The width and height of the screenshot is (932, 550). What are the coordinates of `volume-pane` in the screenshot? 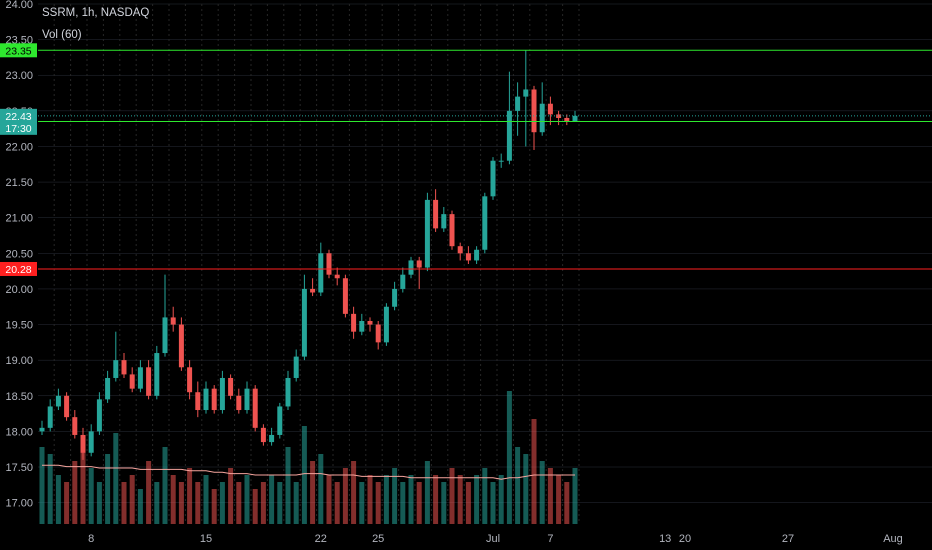 It's located at (308, 457).